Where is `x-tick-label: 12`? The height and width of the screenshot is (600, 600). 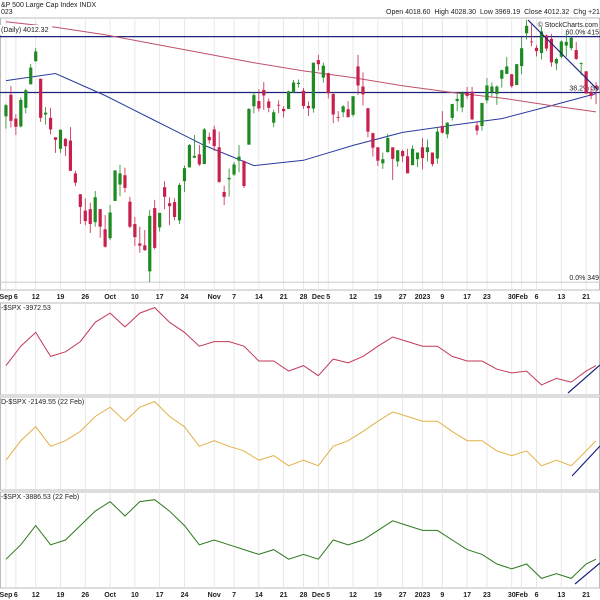 x-tick-label: 12 is located at coordinates (353, 595).